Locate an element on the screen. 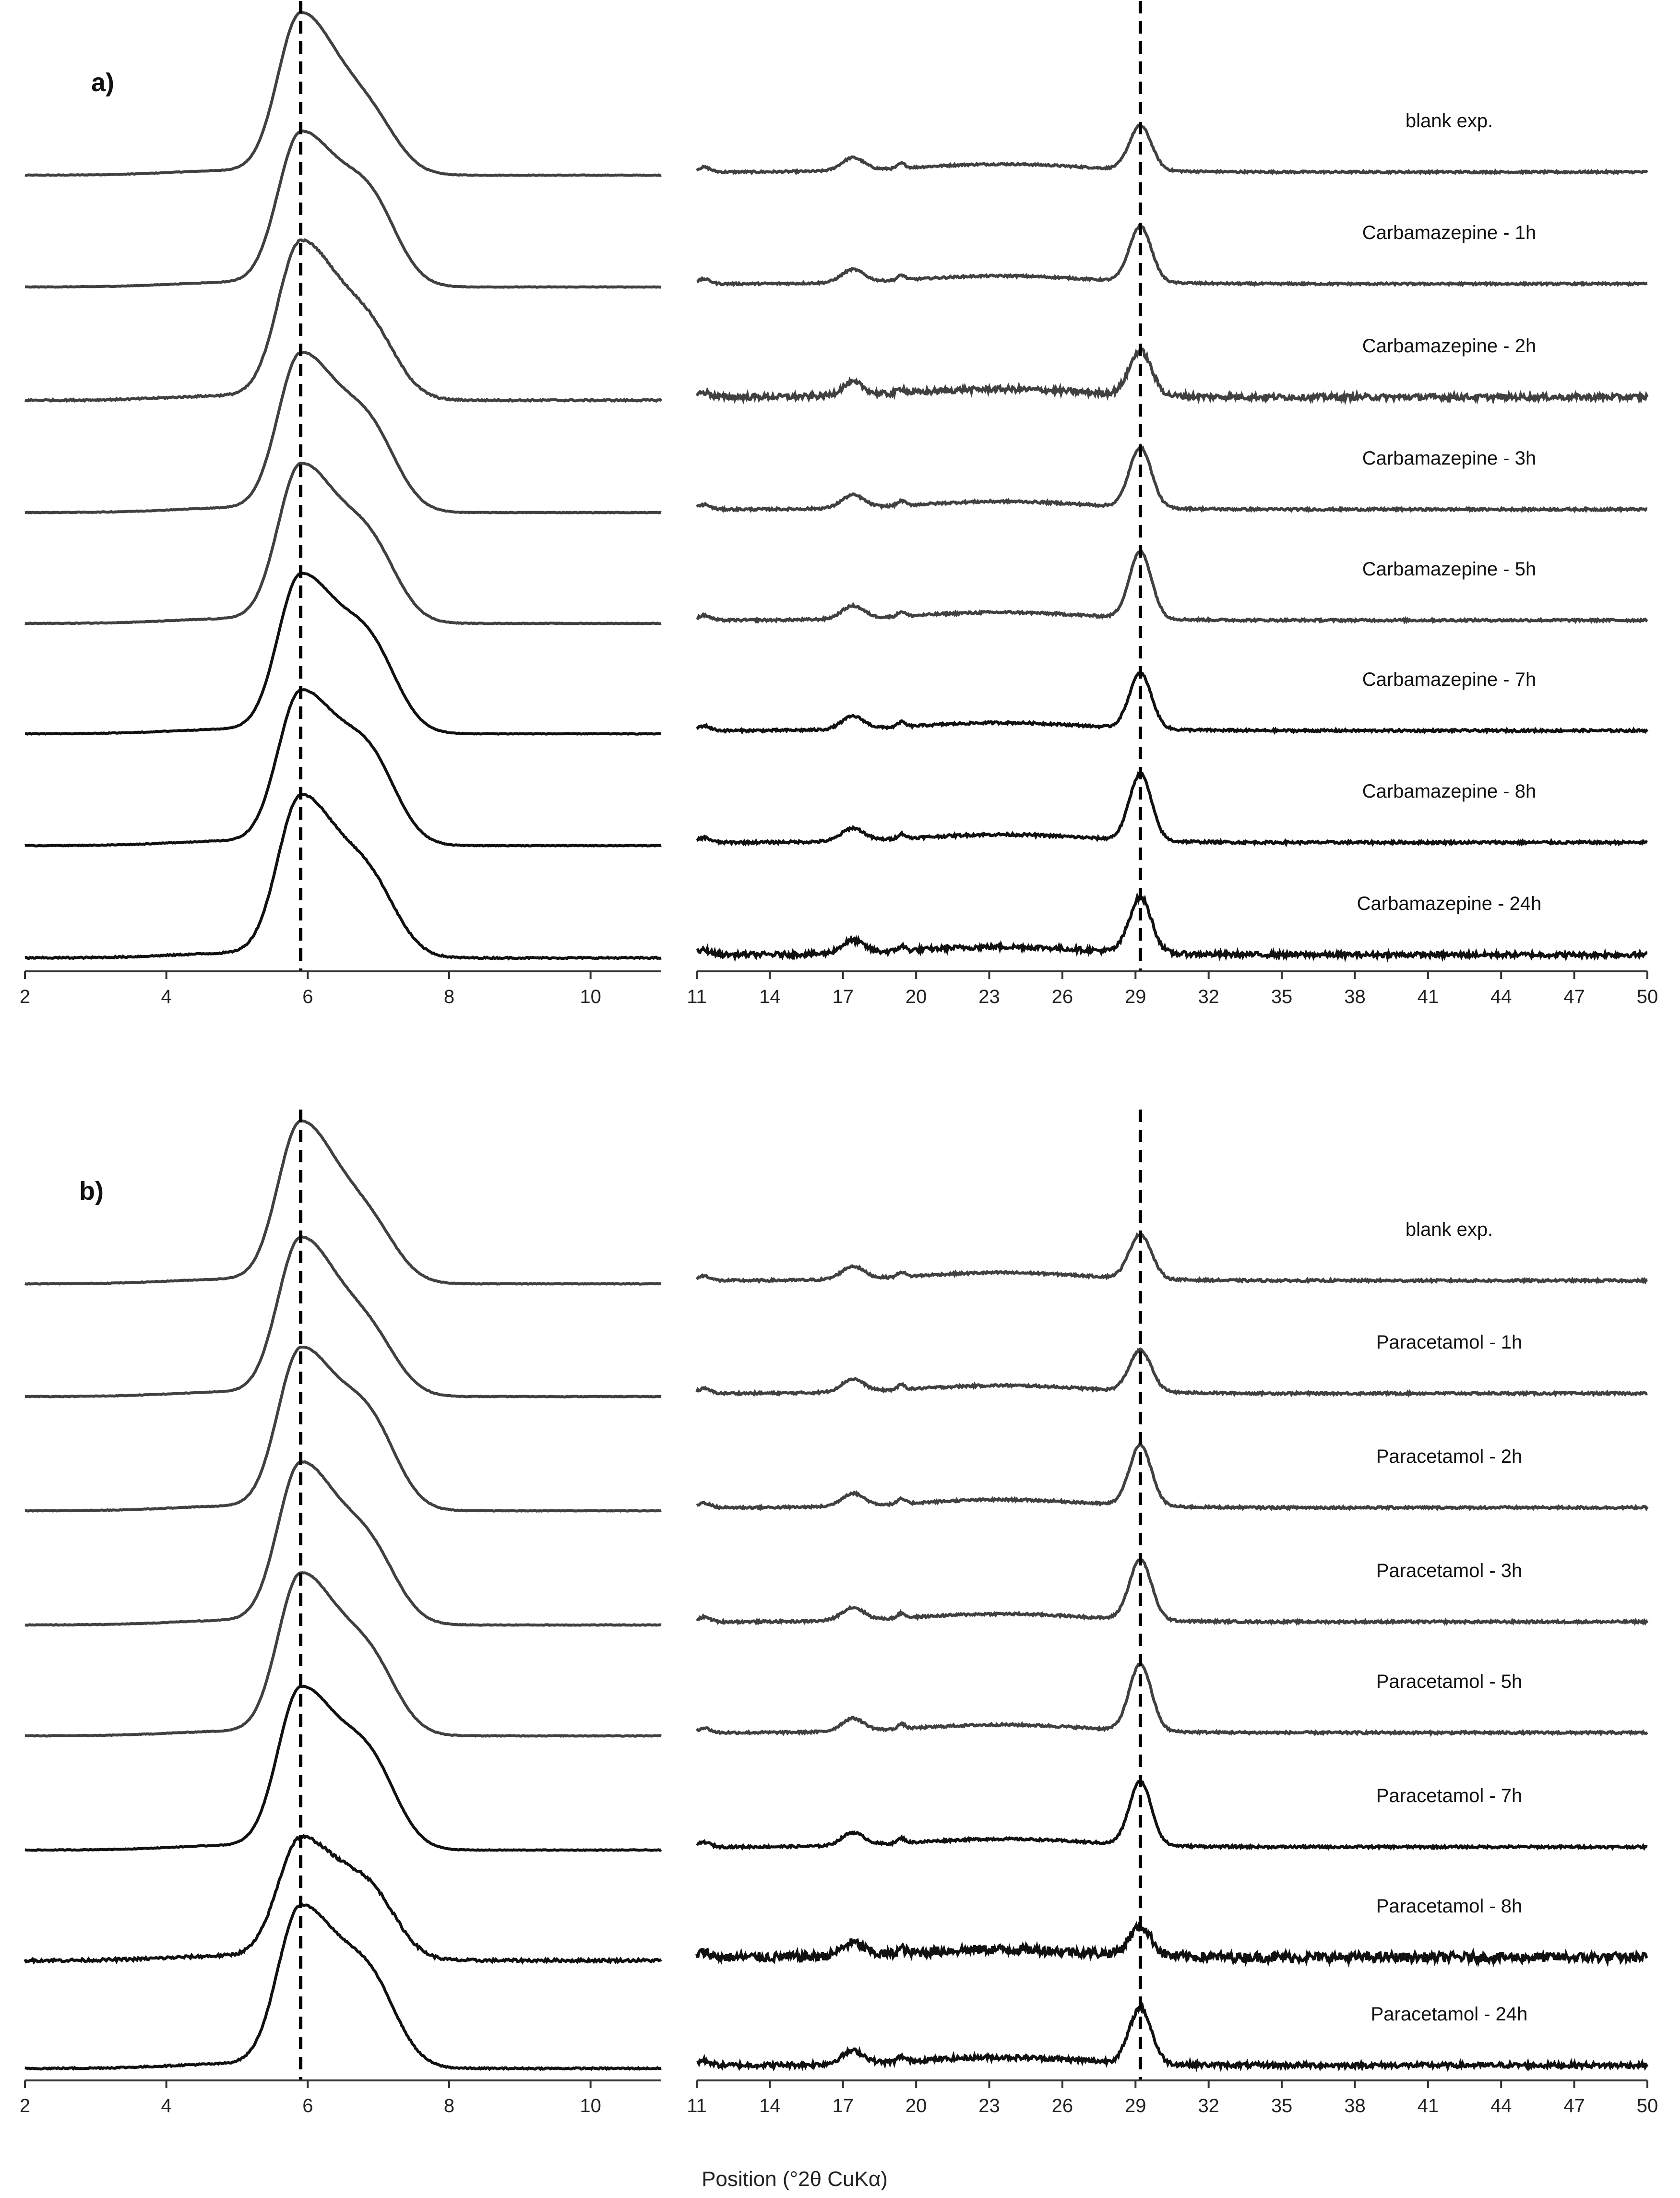 This screenshot has height=2198, width=1680. series-label: Paracetamol - 2h is located at coordinates (1449, 1456).